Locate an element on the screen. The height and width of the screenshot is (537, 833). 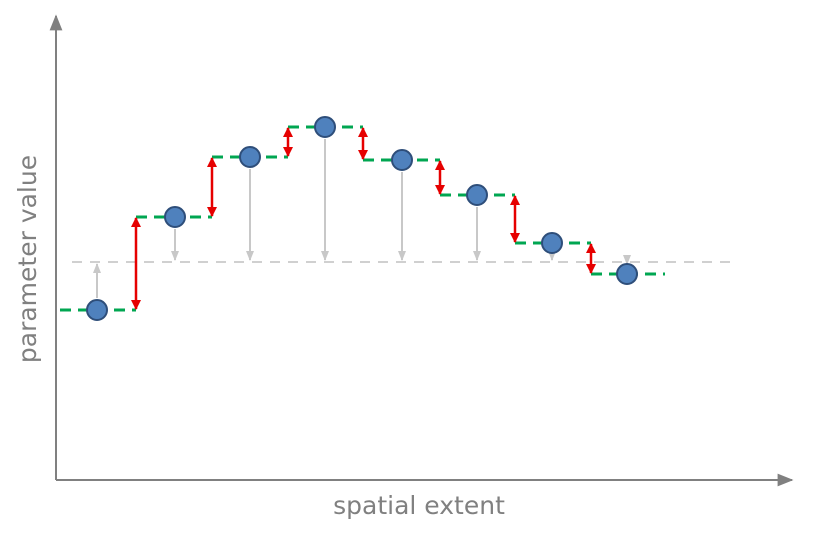
y-axis-title: parameter value is located at coordinates (27, 259).